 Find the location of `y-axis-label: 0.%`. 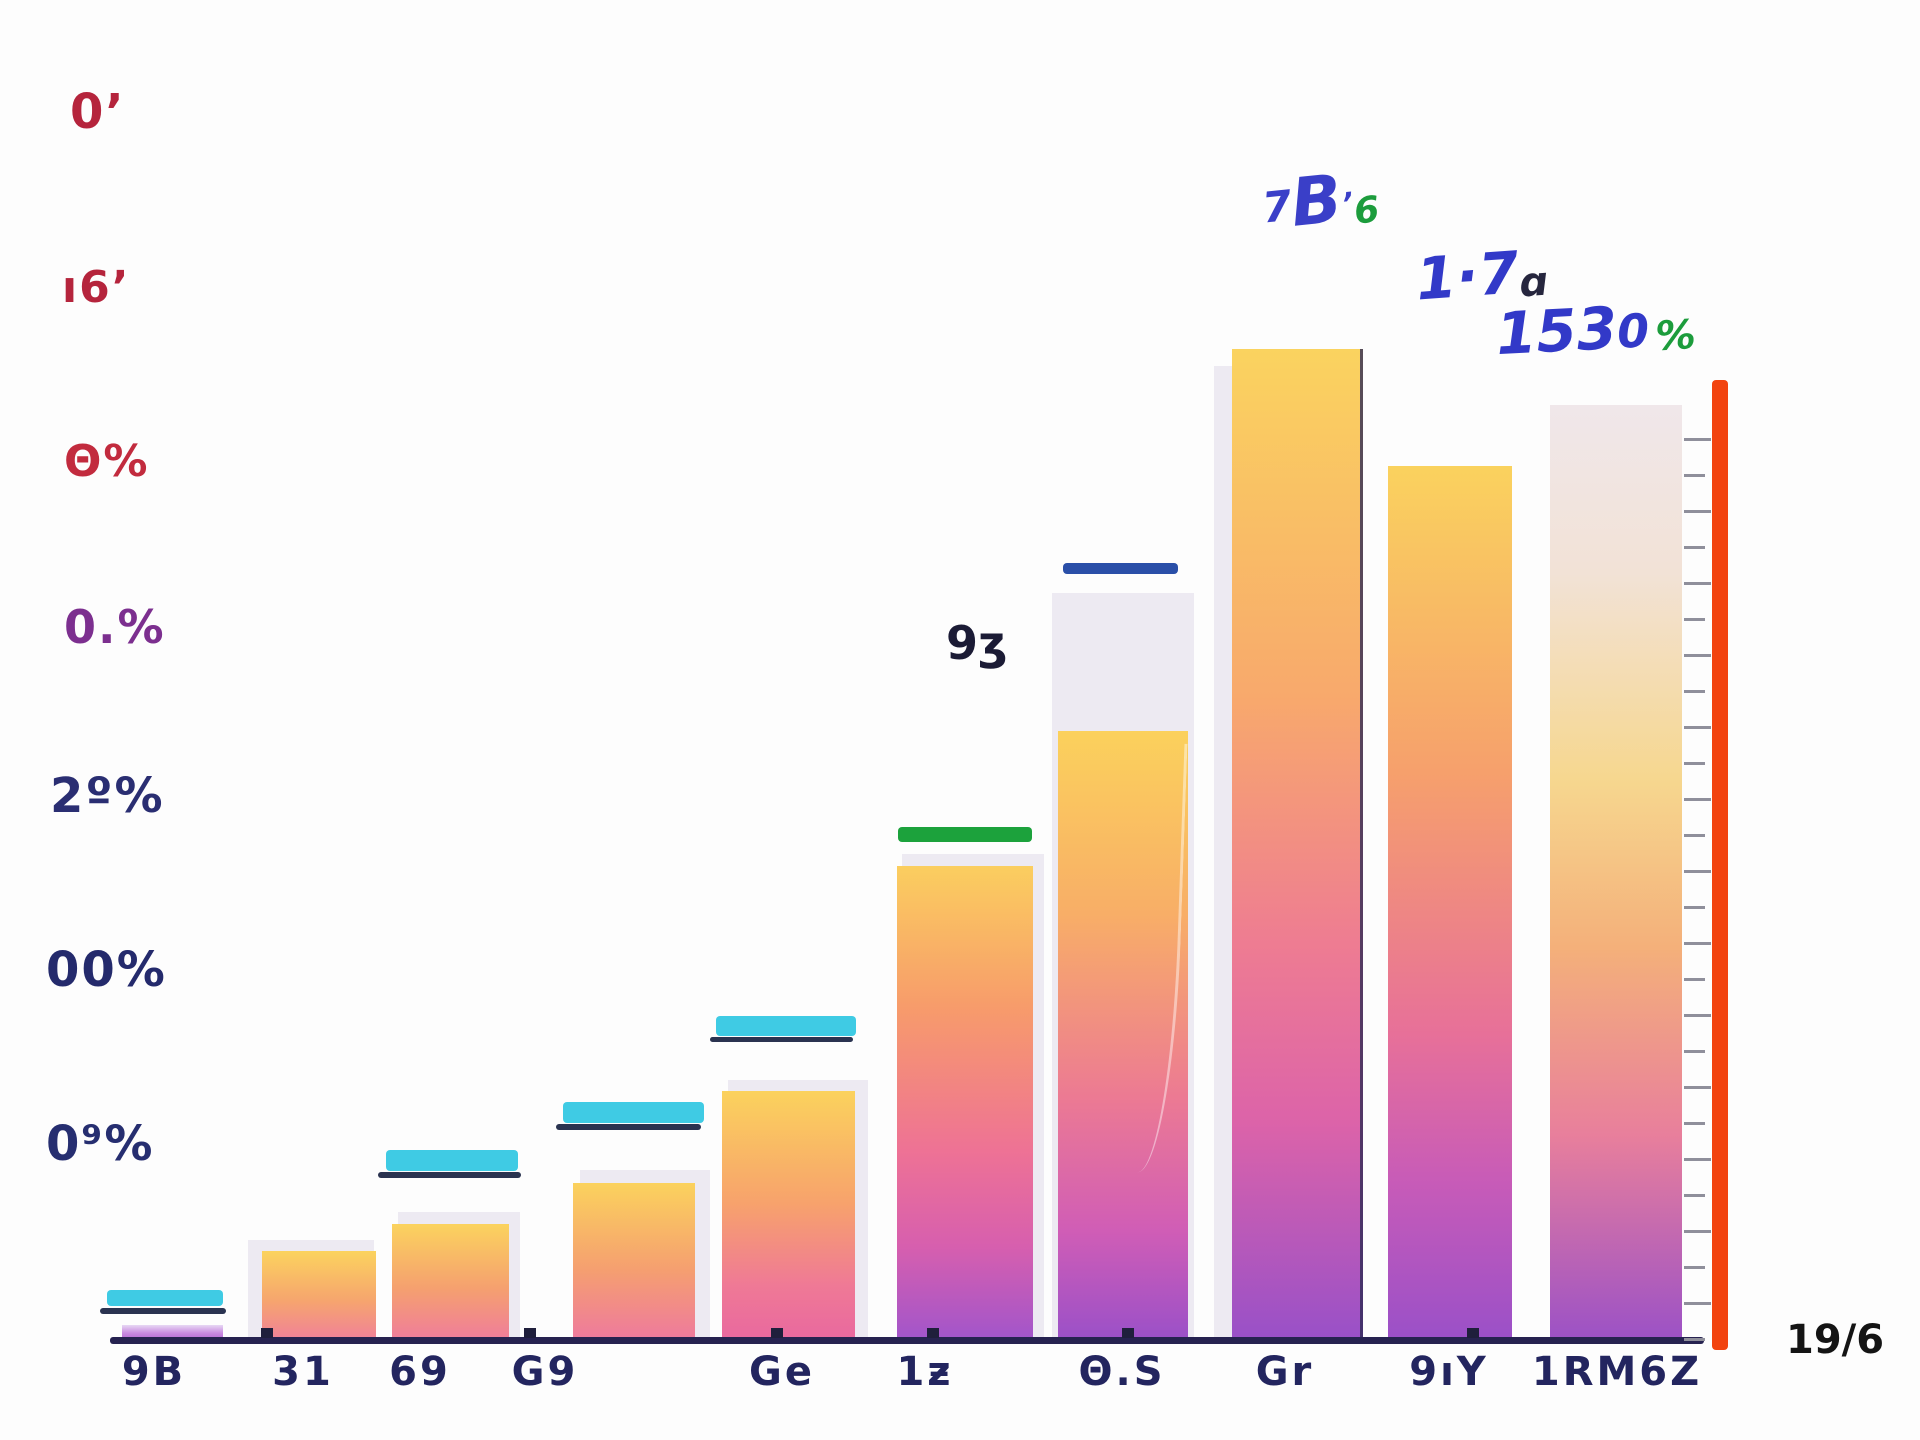

y-axis-label: 0.% is located at coordinates (115, 627).